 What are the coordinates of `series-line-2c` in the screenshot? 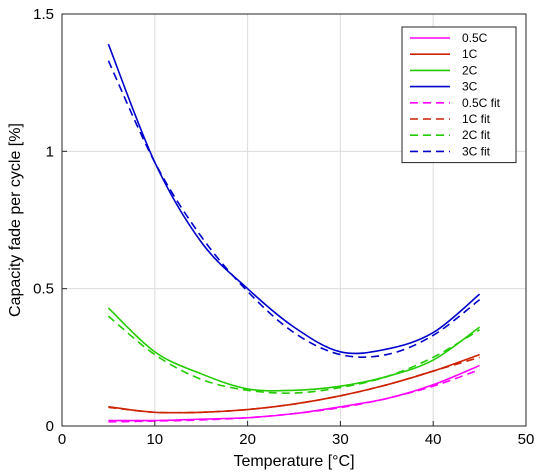 It's located at (294, 349).